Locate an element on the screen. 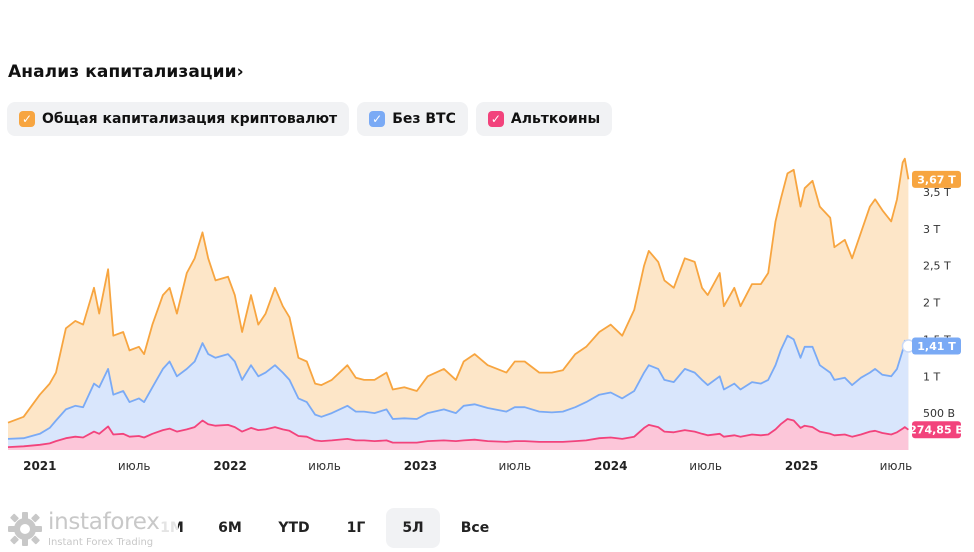  last-value-label-altcoins: 274,85 B is located at coordinates (936, 430).